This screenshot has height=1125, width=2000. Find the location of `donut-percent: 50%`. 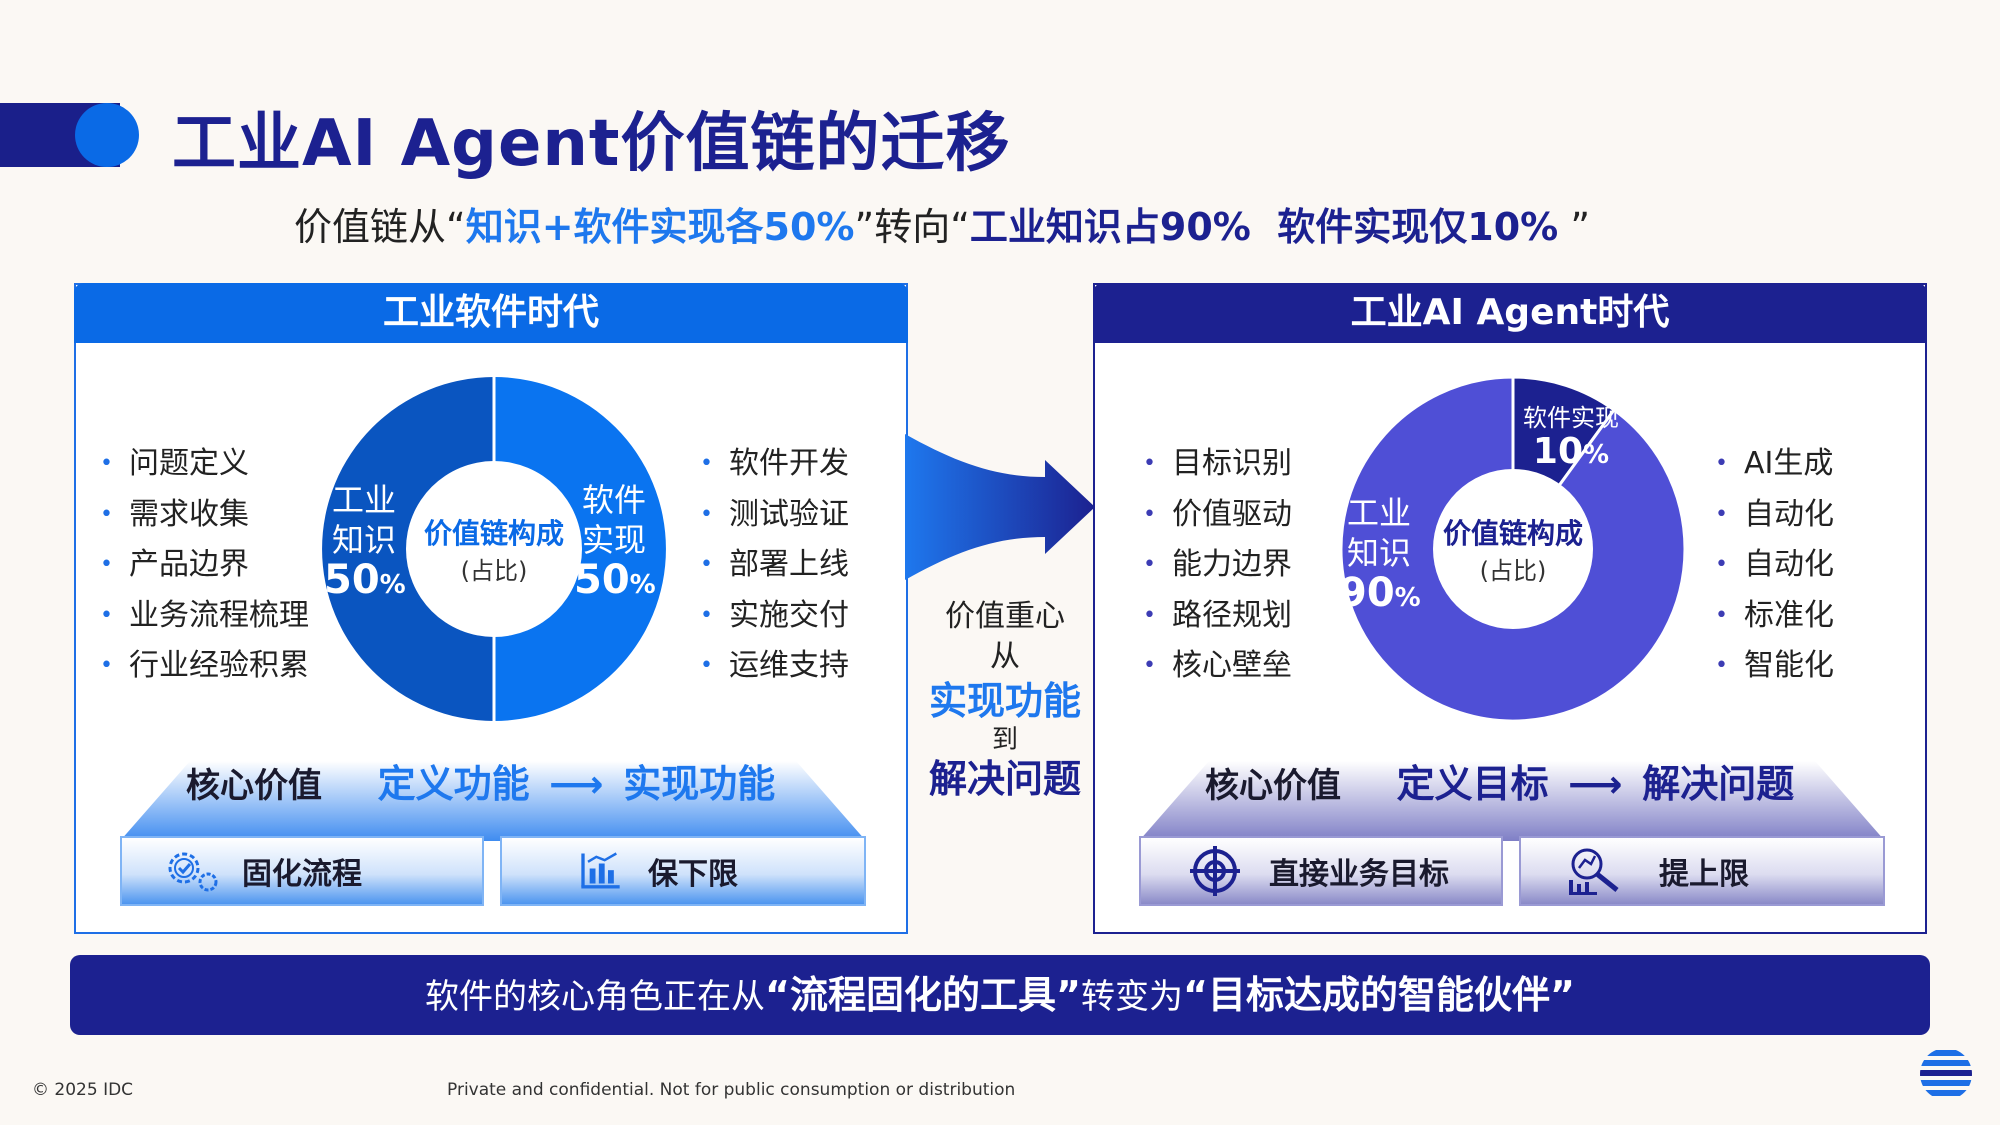

donut-percent: 50% is located at coordinates (615, 581).